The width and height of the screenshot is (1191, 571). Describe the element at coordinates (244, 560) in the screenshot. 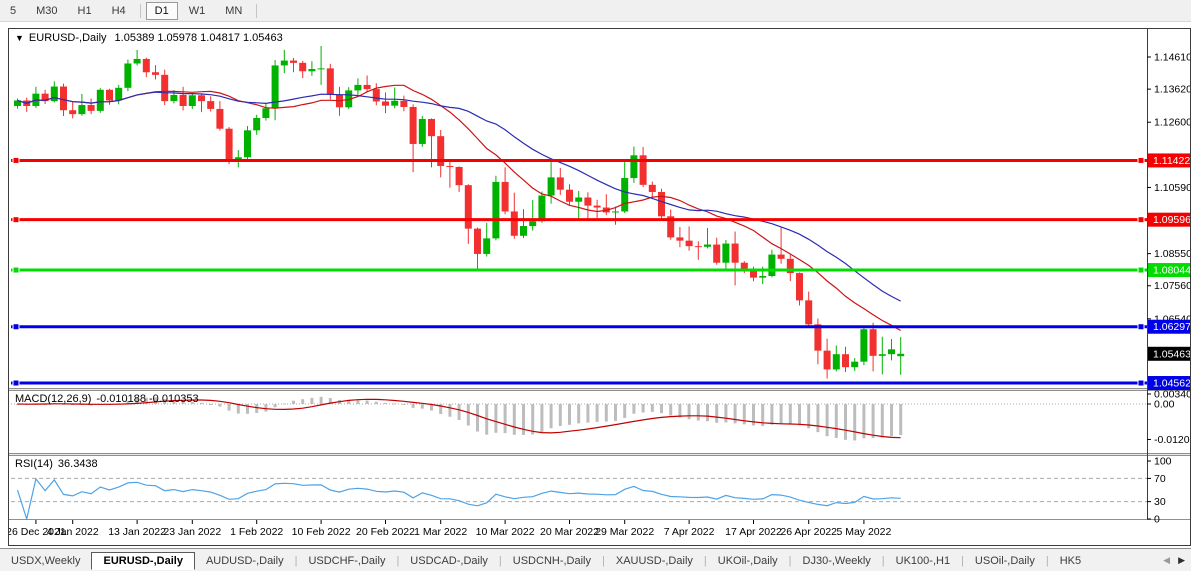

I see `tab-audusd-daily: AUDUSD-,Daily` at that location.